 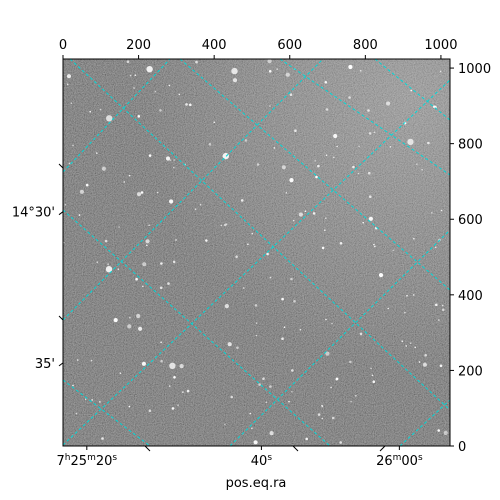 What do you see at coordinates (365, 45) in the screenshot?
I see `top-tick-label: 800` at bounding box center [365, 45].